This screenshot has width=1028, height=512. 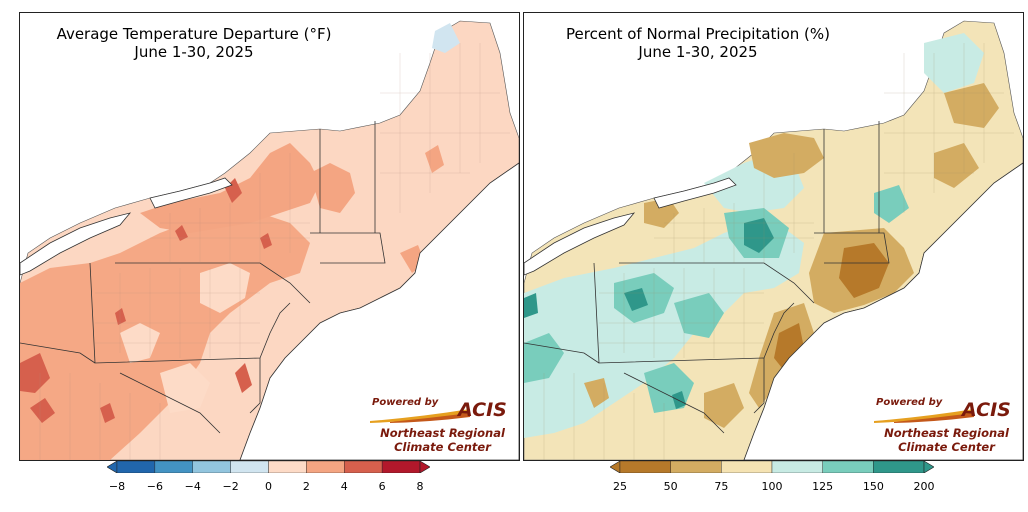 I want to click on colorbar-tick-label: 125, so click(x=823, y=486).